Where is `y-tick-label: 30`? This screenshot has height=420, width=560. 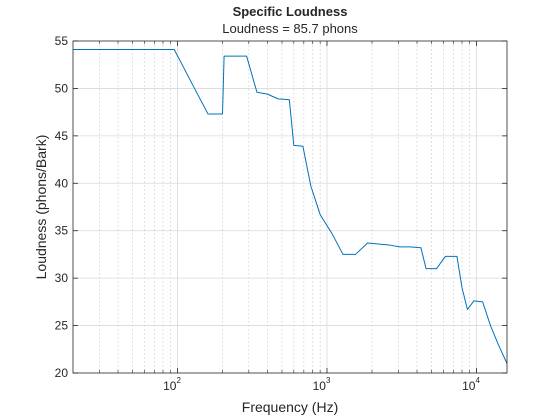
y-tick-label: 30 is located at coordinates (62, 278).